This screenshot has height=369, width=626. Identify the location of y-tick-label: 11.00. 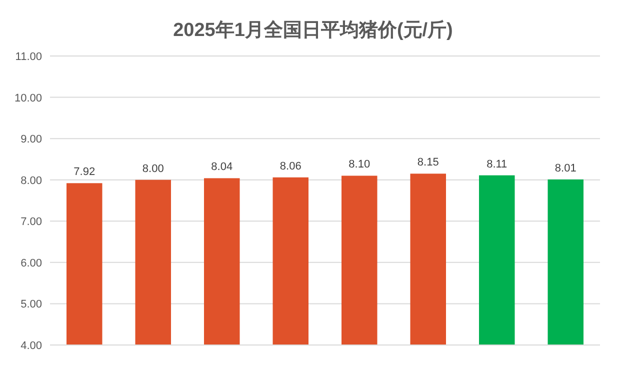
(28, 57).